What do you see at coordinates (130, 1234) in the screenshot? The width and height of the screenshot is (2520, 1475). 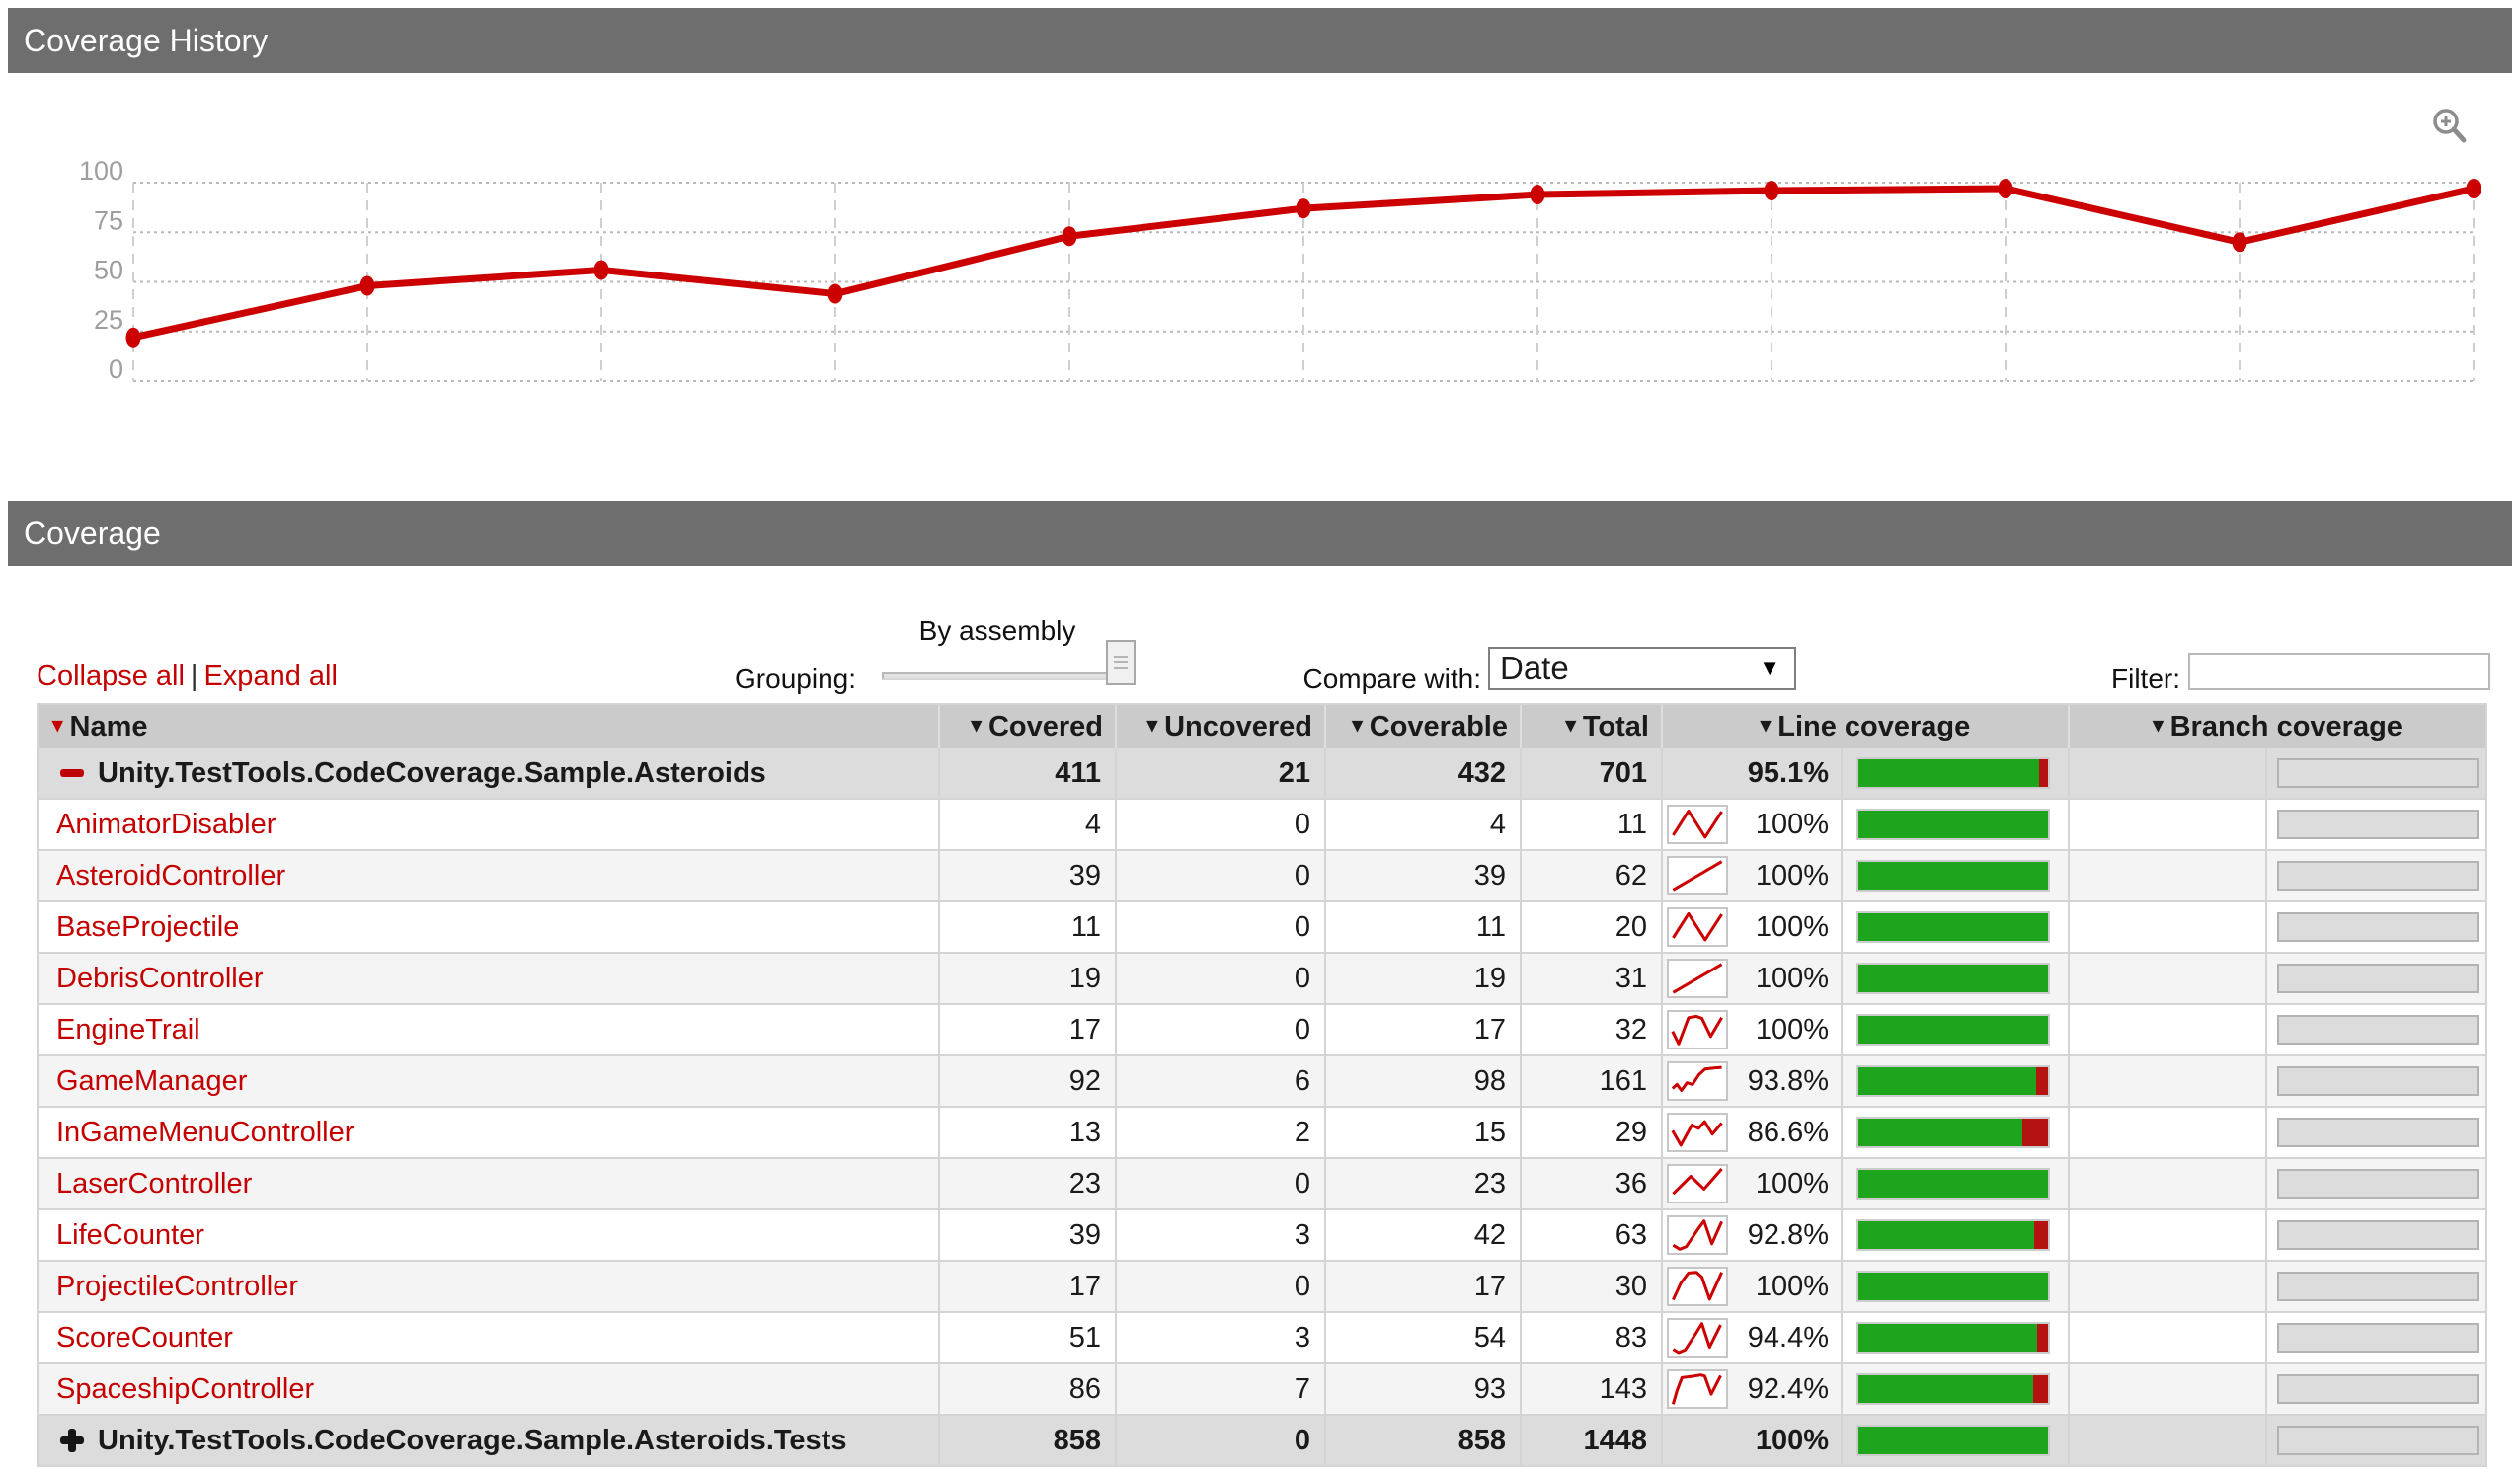 I see `class-link: LifeCounter` at bounding box center [130, 1234].